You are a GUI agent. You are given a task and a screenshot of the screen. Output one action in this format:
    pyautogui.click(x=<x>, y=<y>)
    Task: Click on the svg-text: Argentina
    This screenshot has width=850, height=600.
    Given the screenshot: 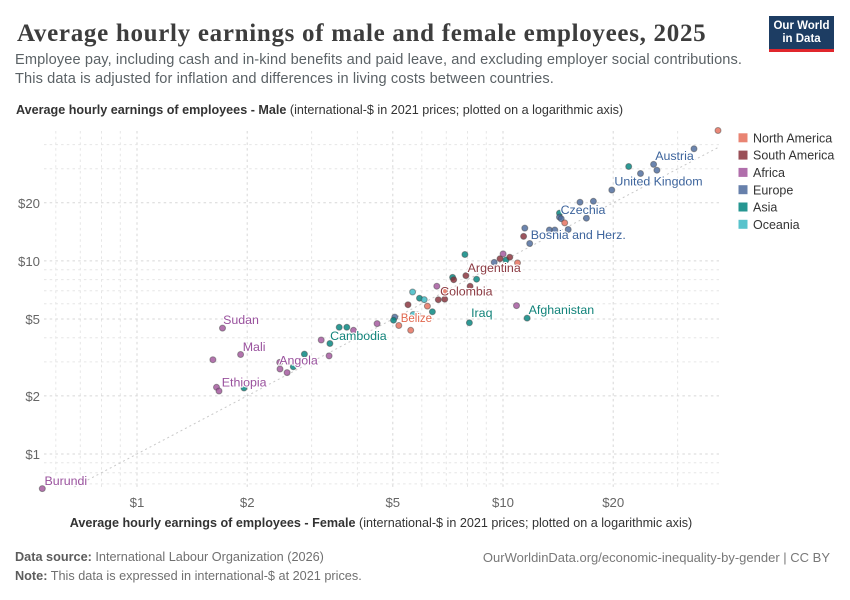 What is the action you would take?
    pyautogui.click(x=494, y=268)
    